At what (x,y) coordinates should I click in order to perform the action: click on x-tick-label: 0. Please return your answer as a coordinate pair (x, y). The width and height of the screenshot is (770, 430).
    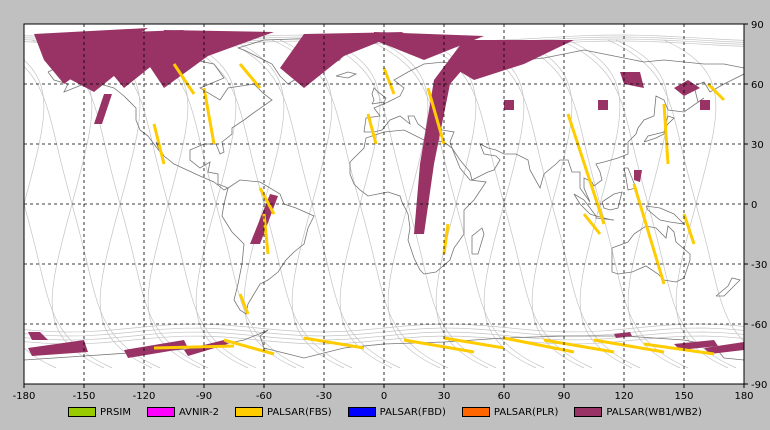
    Looking at the image, I should click on (384, 395).